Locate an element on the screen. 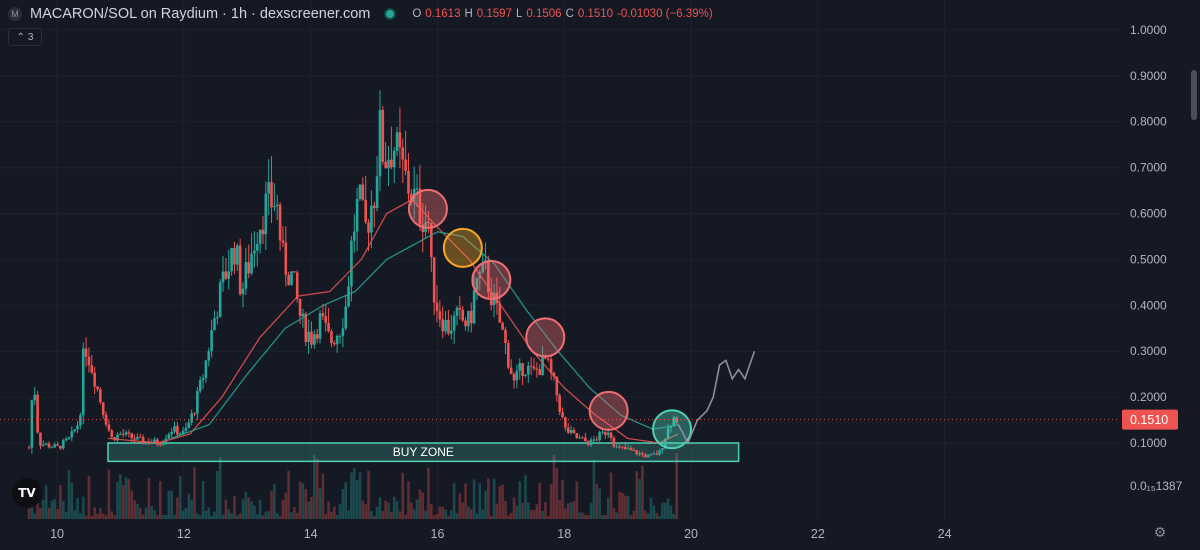  annotation-circle-orange is located at coordinates (462, 247).